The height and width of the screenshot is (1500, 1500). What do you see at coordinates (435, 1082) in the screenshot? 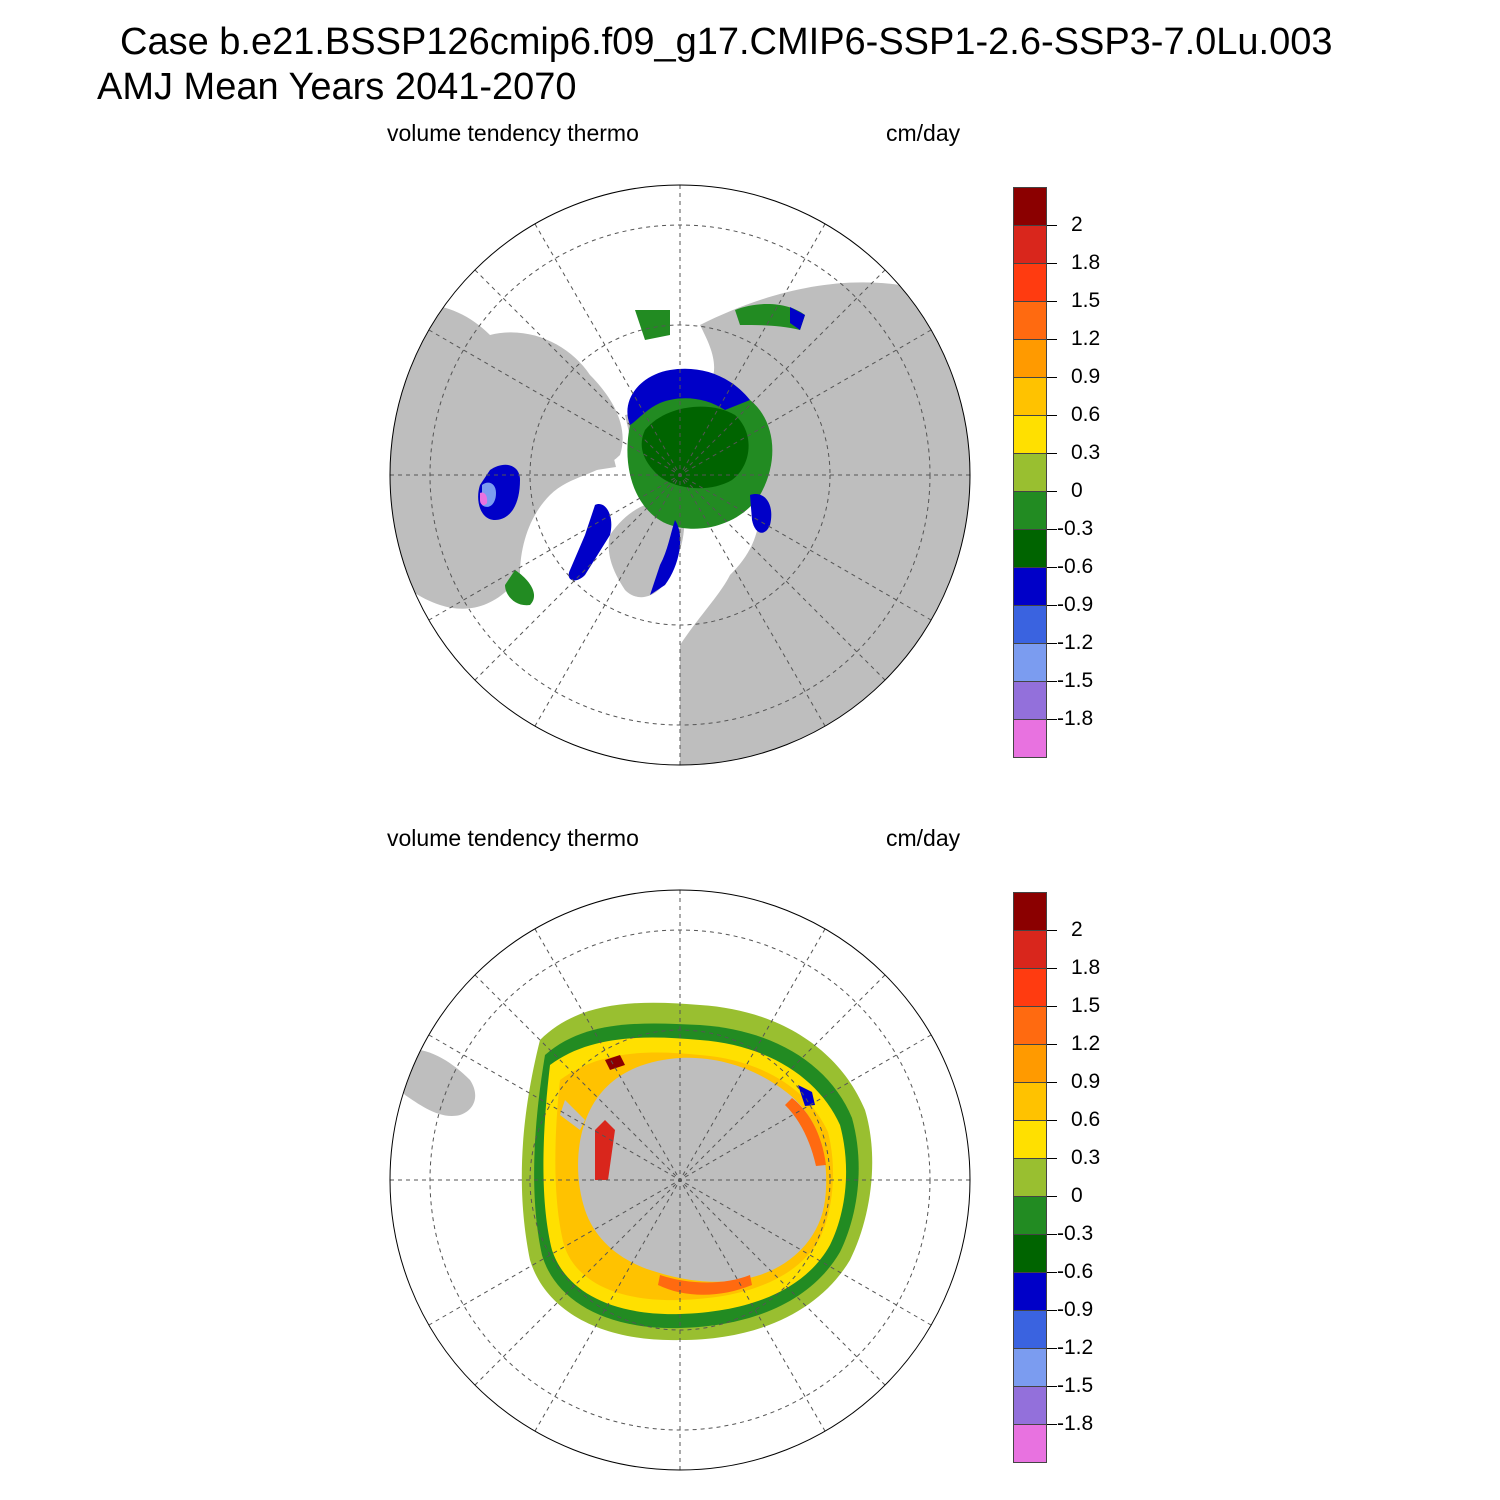
I see `land-south-america` at bounding box center [435, 1082].